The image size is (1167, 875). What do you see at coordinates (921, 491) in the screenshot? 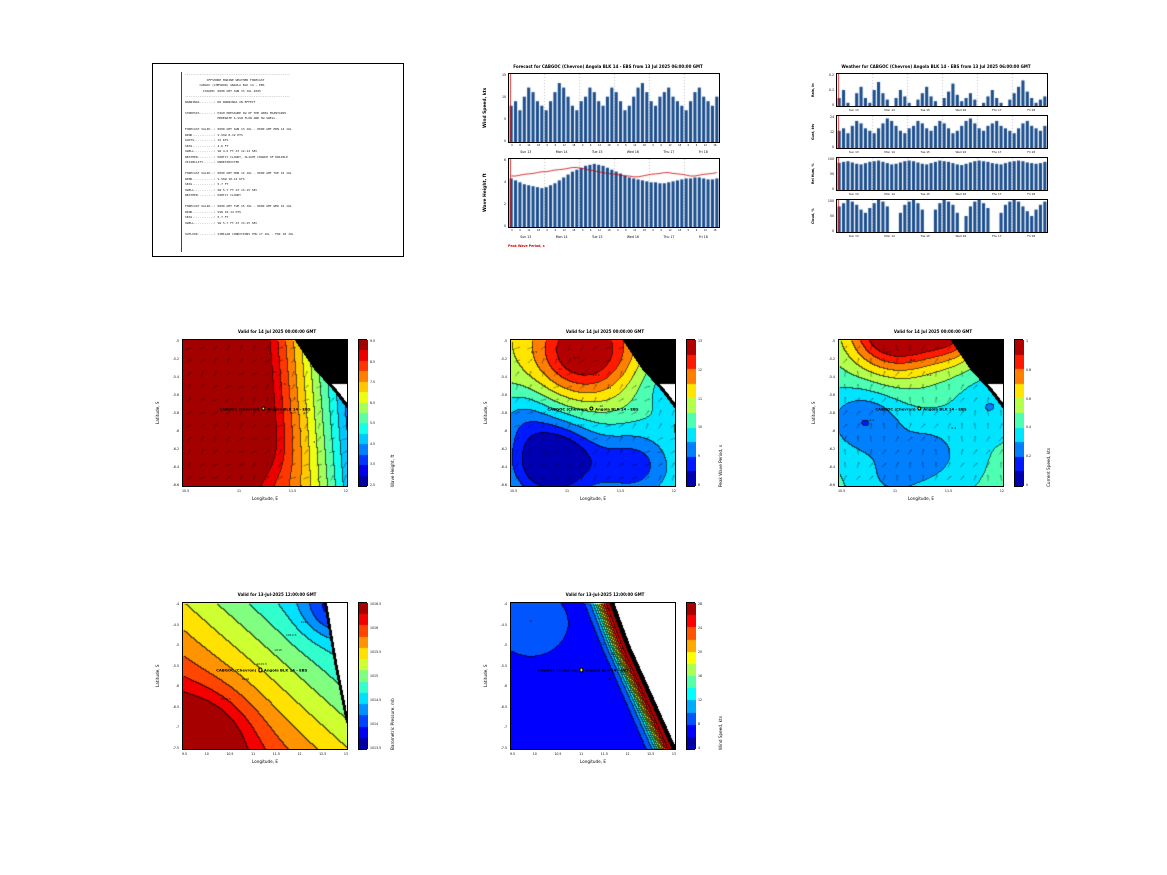
I see `x-tick-labels: 10.5 11 11.5 12` at bounding box center [921, 491].